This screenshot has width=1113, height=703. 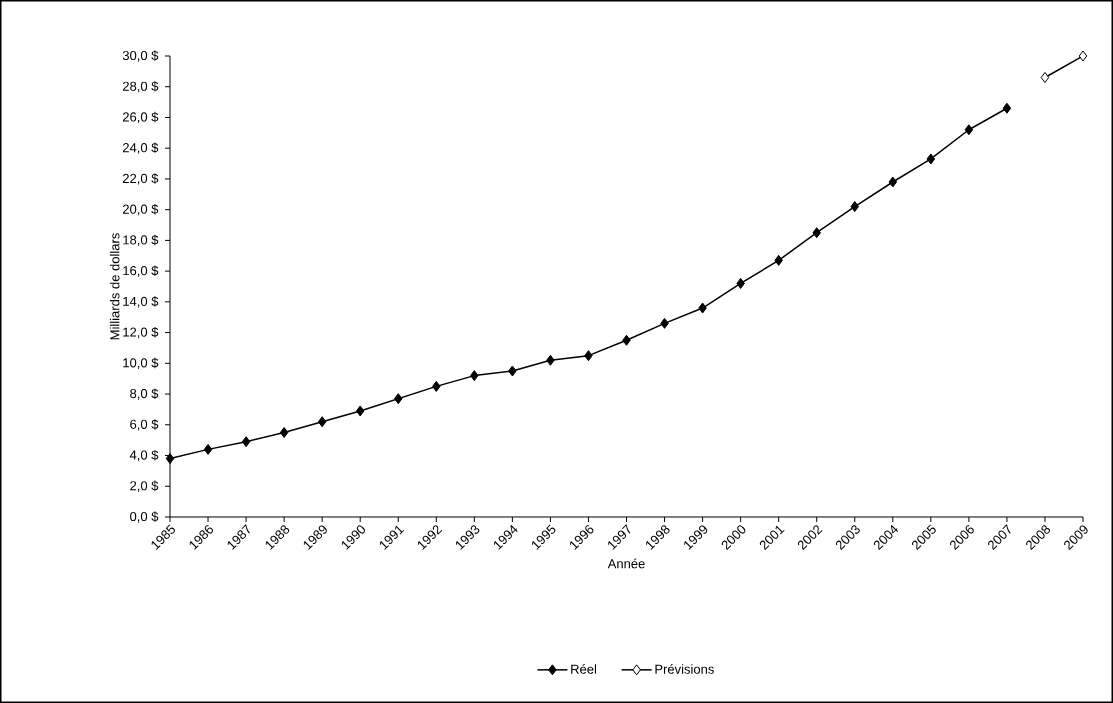 What do you see at coordinates (144, 394) in the screenshot?
I see `y-tick-label: 8,0 $` at bounding box center [144, 394].